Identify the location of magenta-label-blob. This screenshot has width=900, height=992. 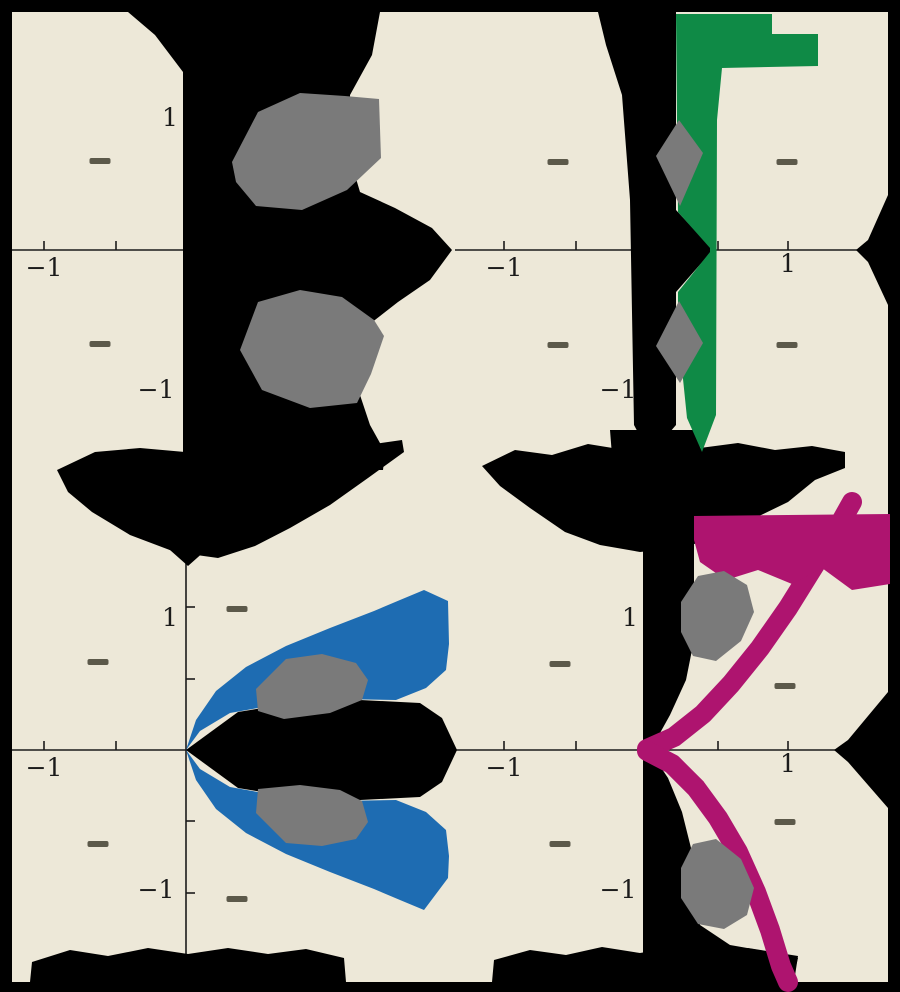
(792, 552).